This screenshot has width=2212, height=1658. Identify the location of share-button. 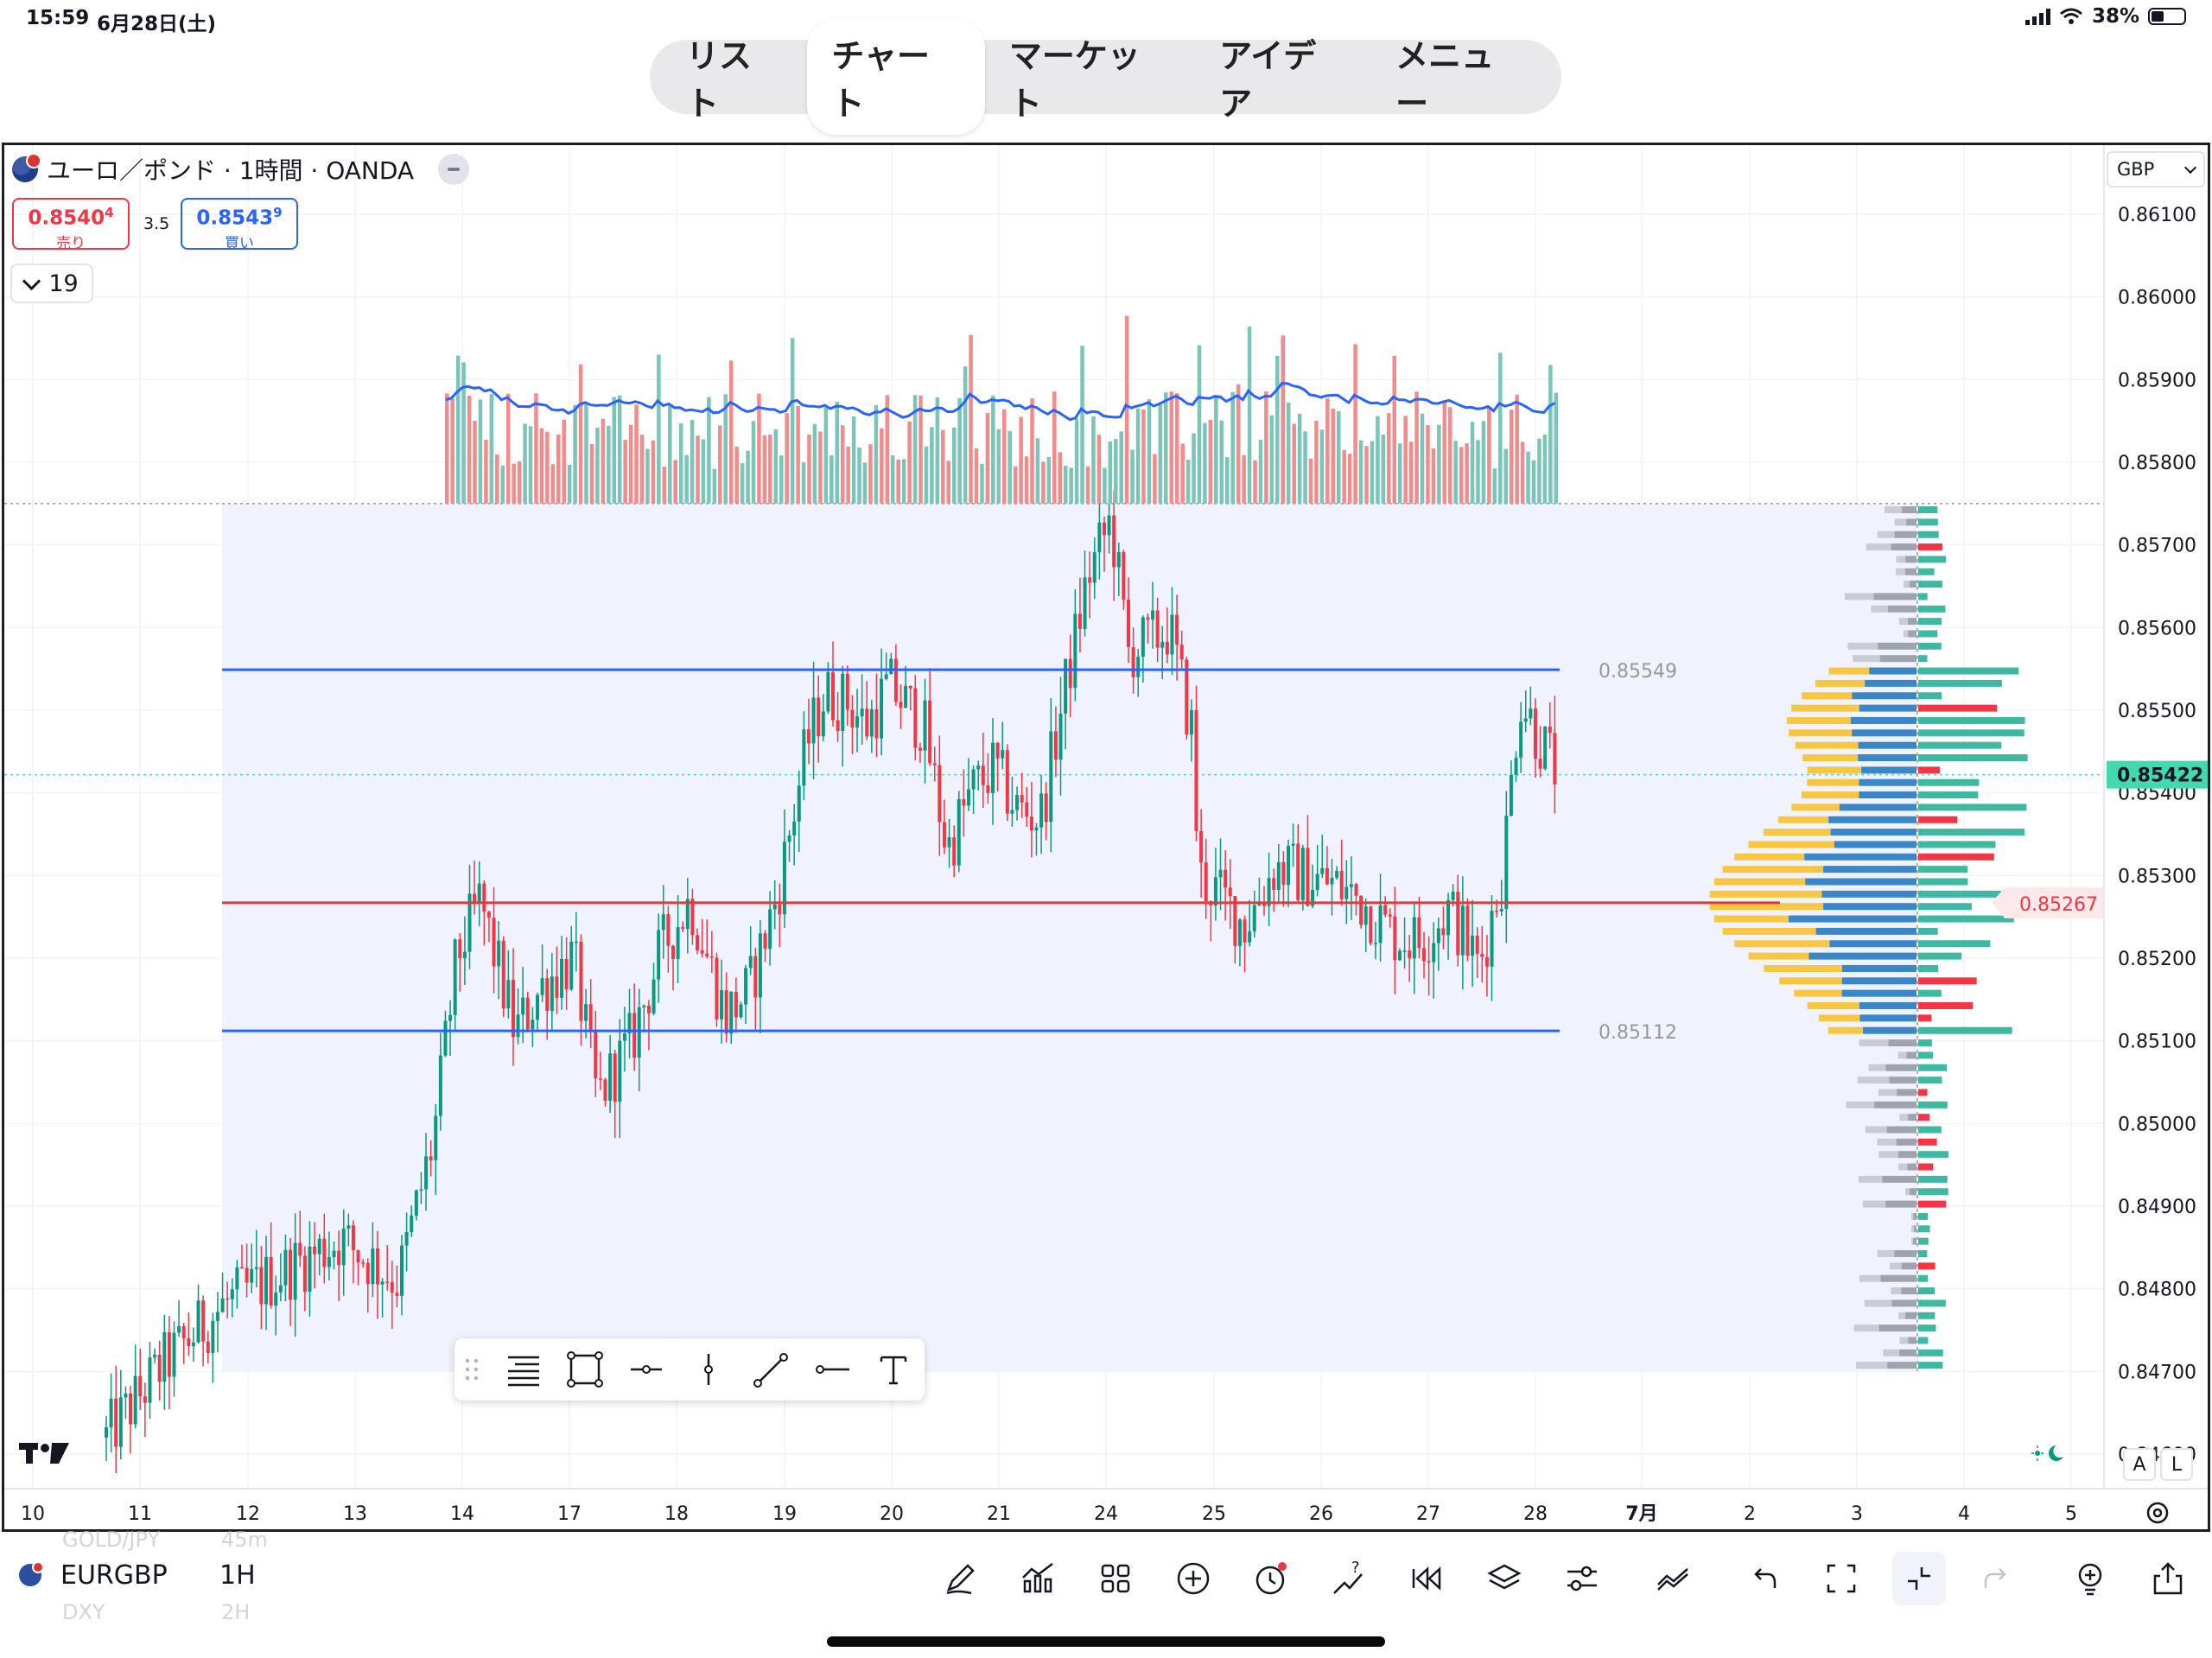
(2168, 1578).